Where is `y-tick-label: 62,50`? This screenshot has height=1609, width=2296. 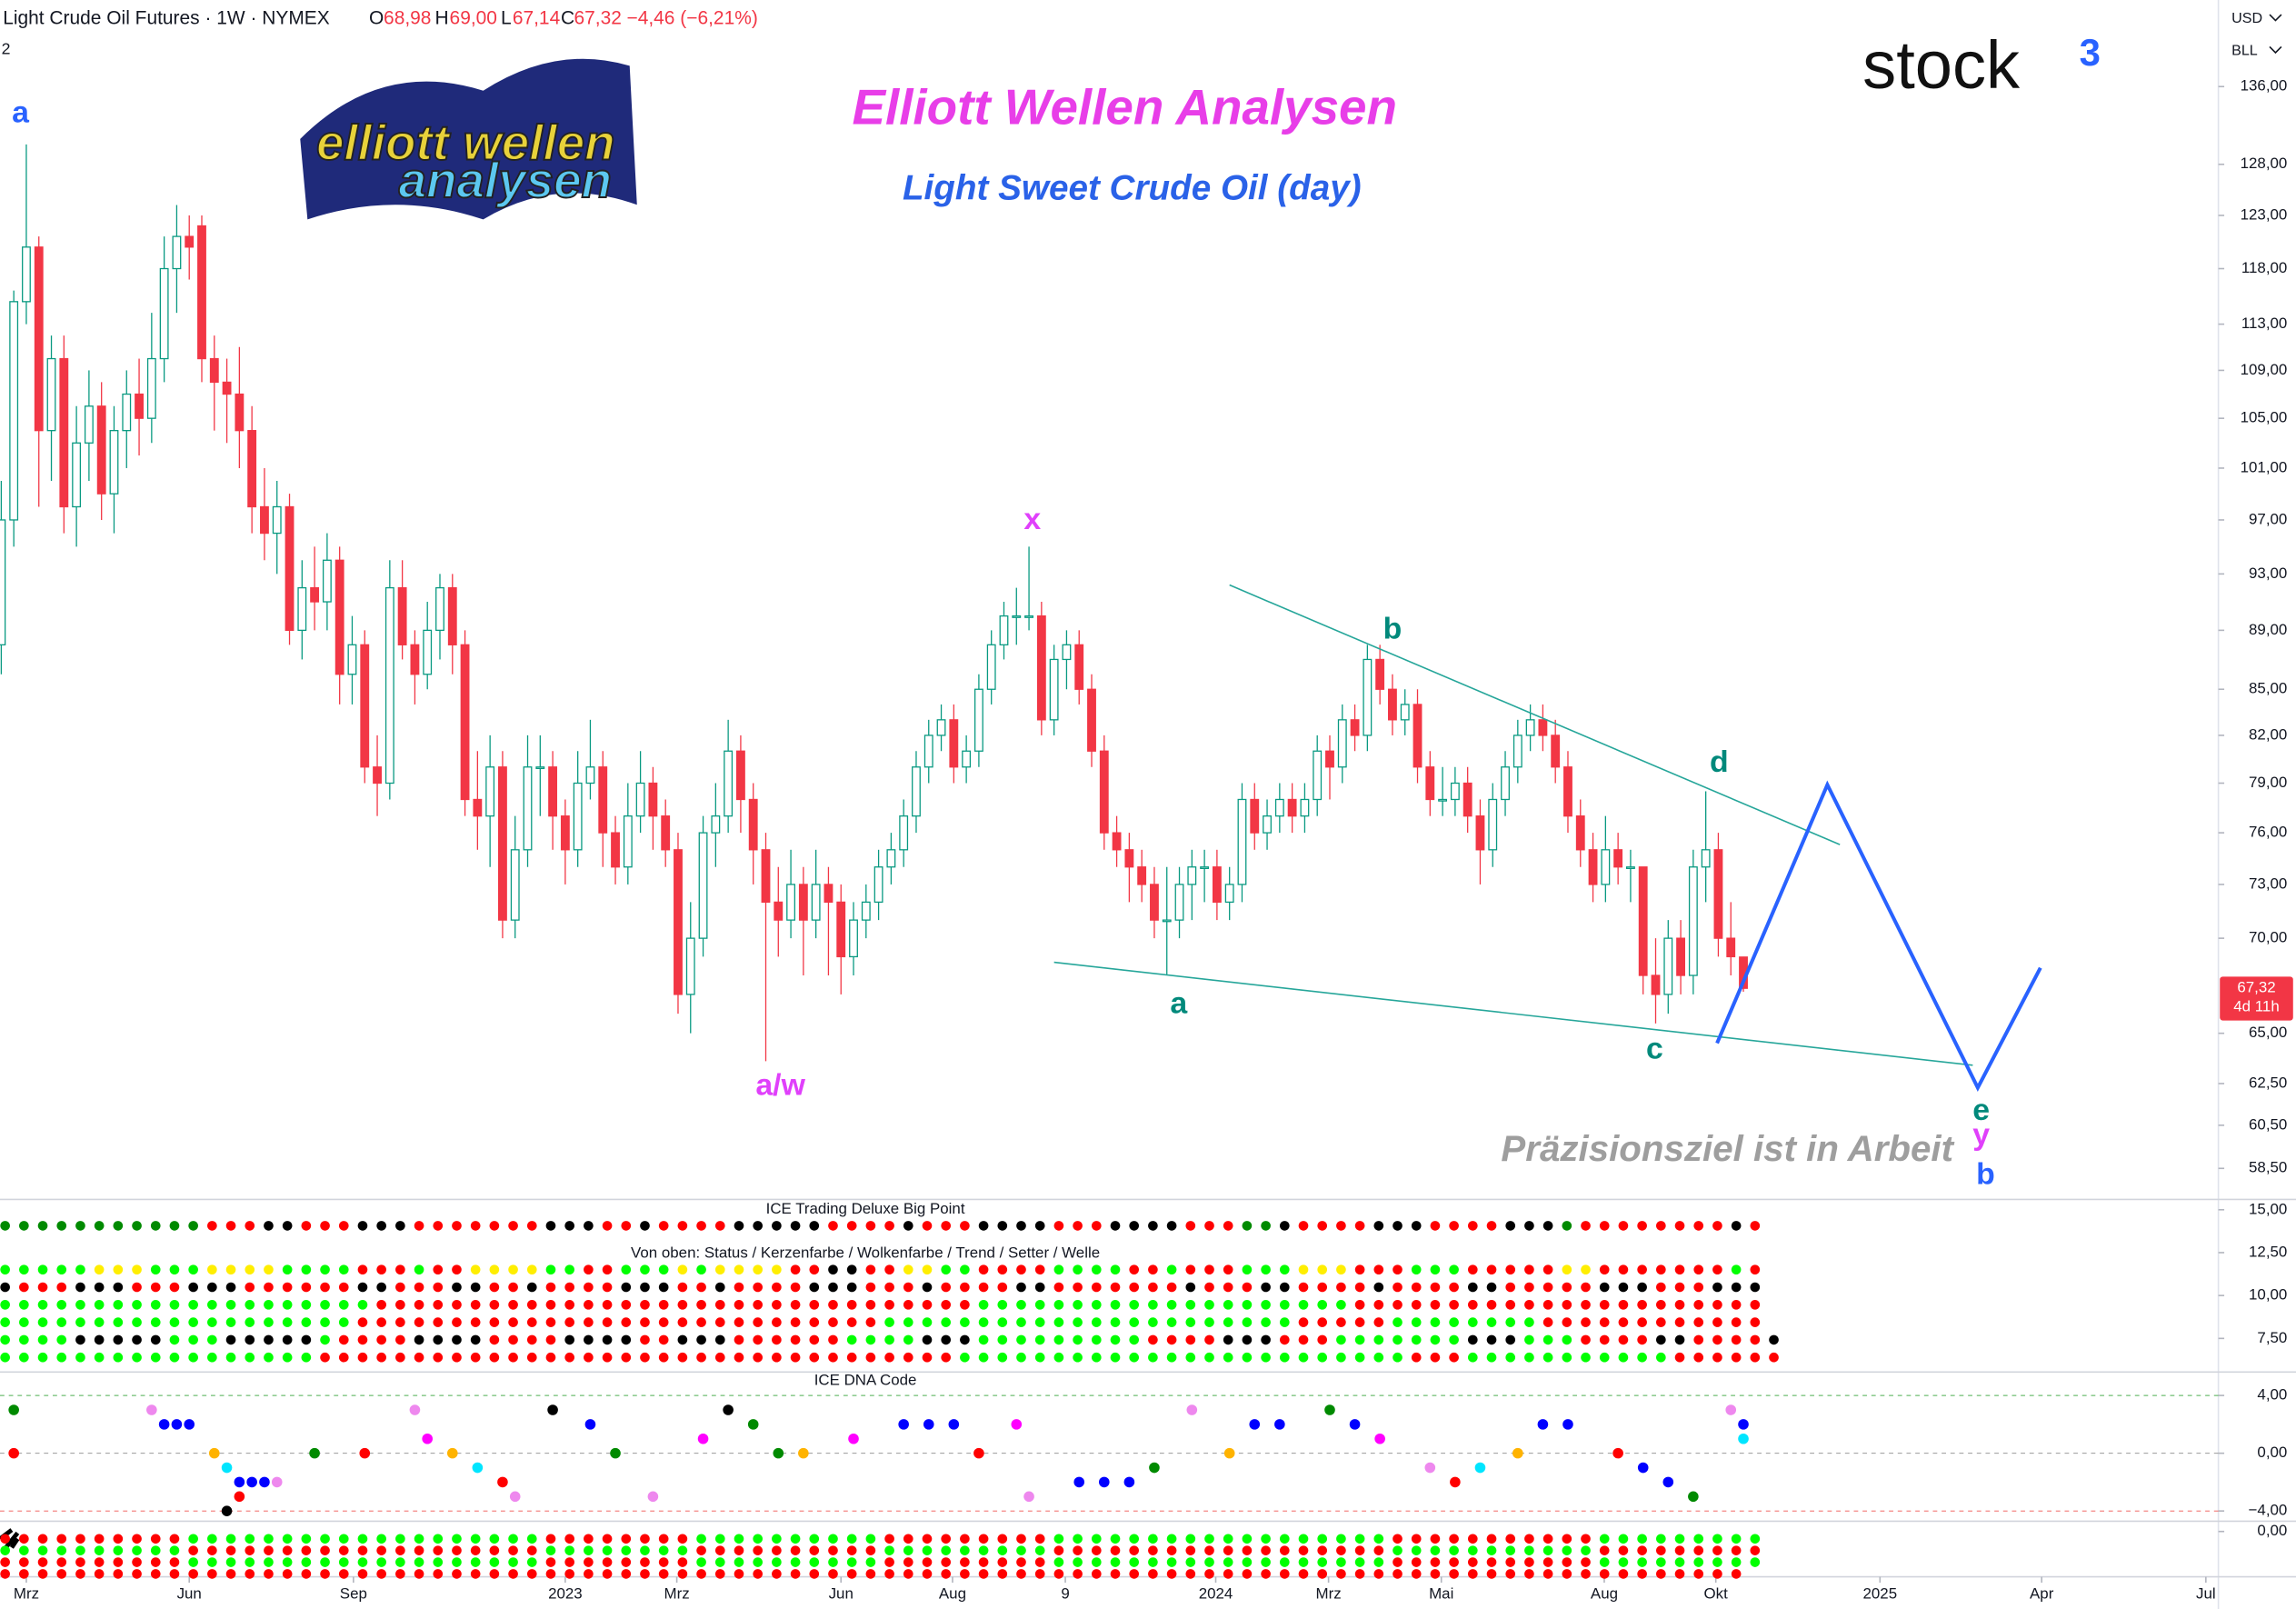 y-tick-label: 62,50 is located at coordinates (2268, 1082).